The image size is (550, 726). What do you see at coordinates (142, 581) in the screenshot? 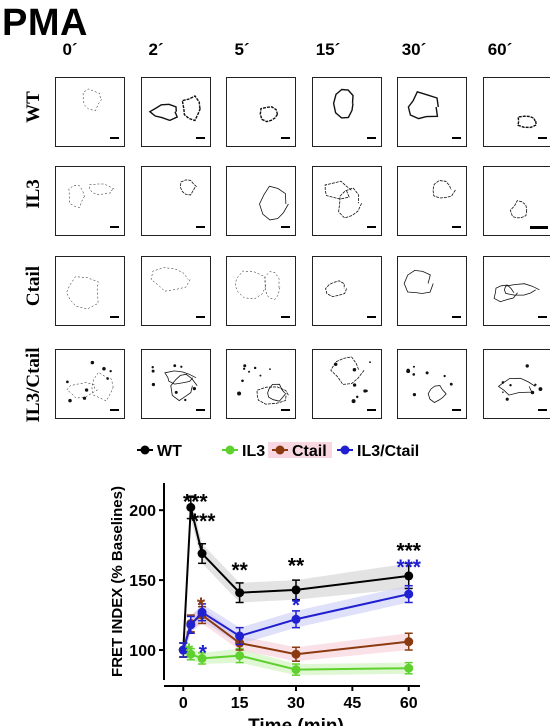
I see `y-tick-label: 150` at bounding box center [142, 581].